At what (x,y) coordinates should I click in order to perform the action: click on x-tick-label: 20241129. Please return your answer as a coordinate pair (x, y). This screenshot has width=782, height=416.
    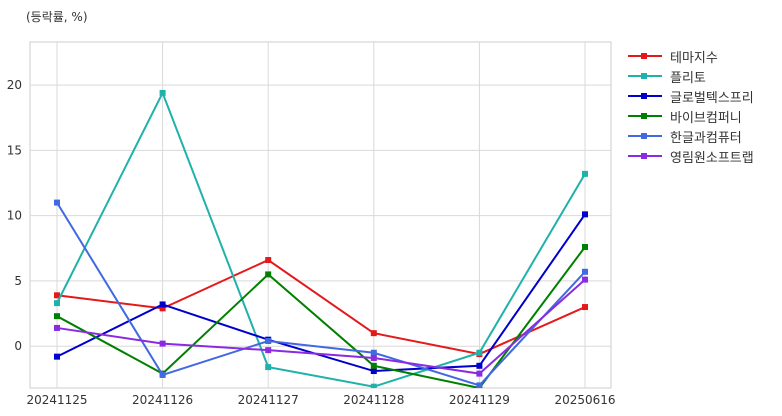
    Looking at the image, I should click on (479, 400).